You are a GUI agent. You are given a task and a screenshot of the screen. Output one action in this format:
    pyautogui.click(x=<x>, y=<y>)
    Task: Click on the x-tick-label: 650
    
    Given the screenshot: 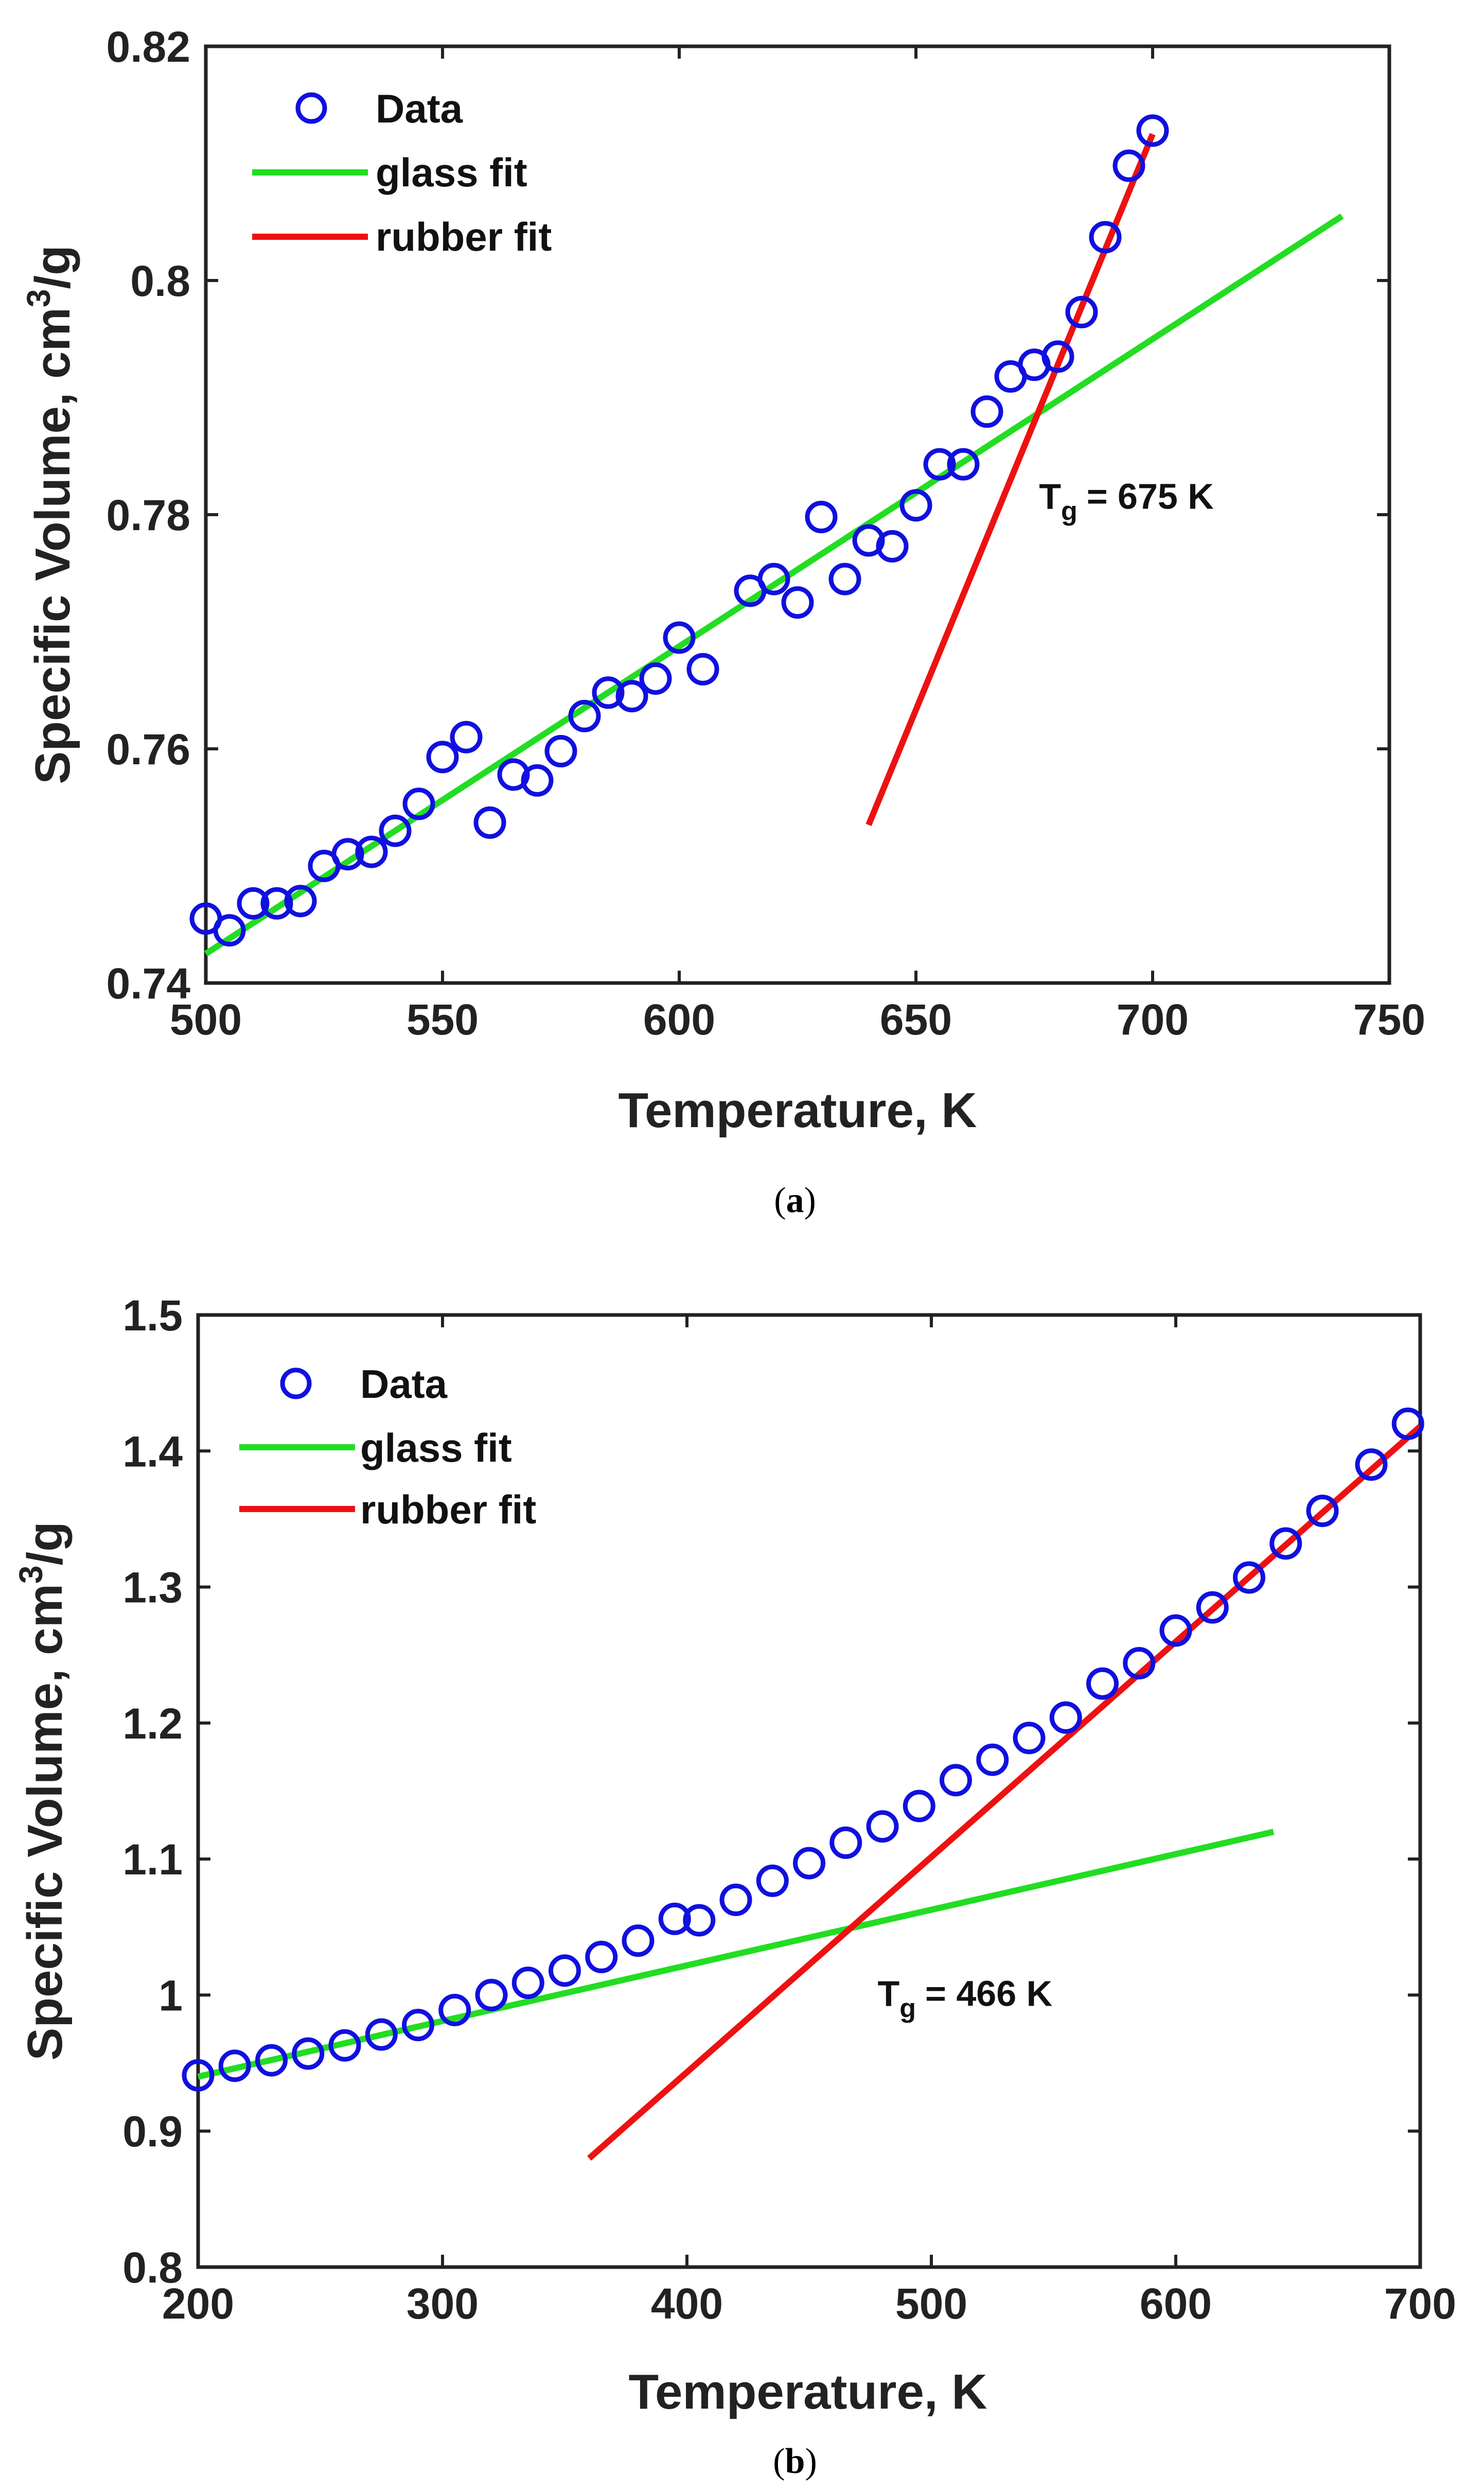 What is the action you would take?
    pyautogui.click(x=916, y=1019)
    